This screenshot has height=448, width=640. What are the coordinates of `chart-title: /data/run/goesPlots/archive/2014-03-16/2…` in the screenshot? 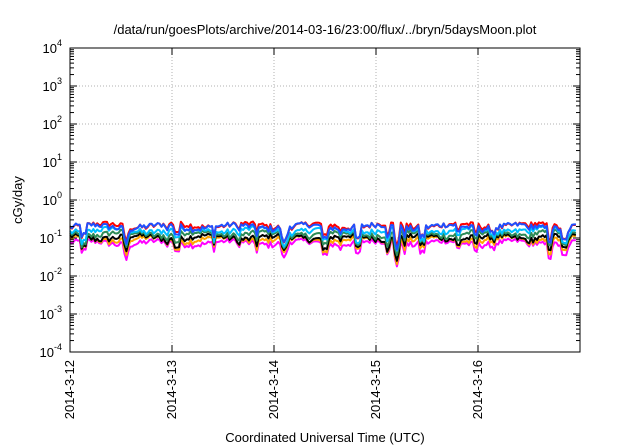 It's located at (325, 29).